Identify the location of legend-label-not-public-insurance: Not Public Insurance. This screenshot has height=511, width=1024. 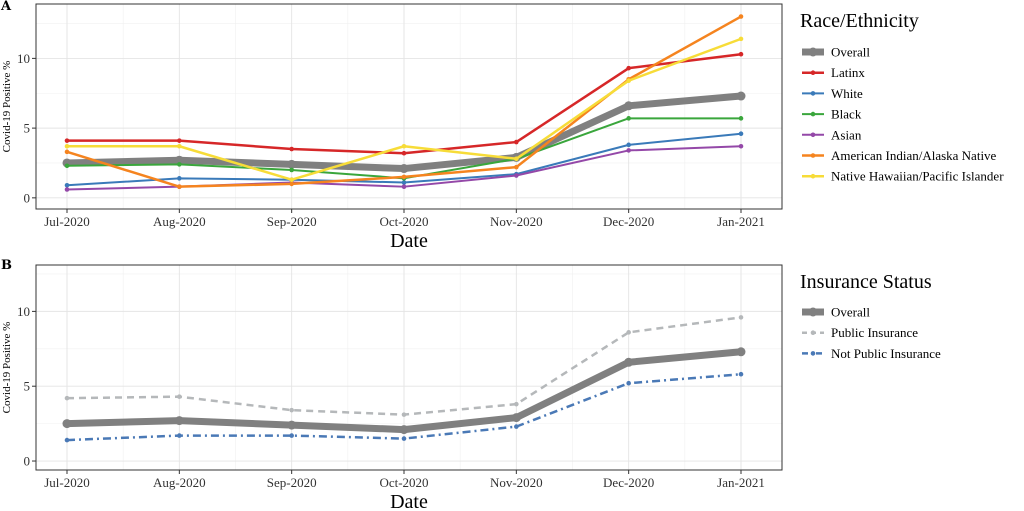
(886, 353).